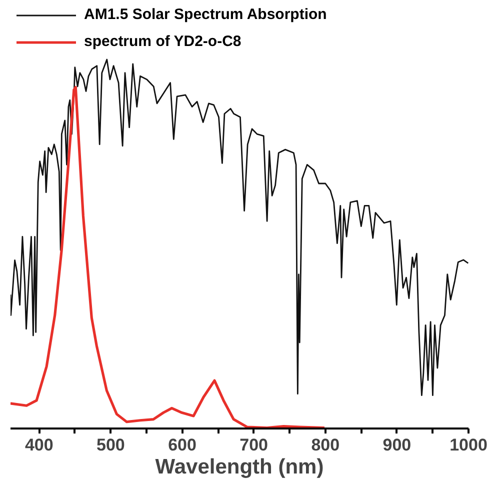  Describe the element at coordinates (205, 14) in the screenshot. I see `legend-label: AM1.5 Solar Spectrum Absorption` at that location.